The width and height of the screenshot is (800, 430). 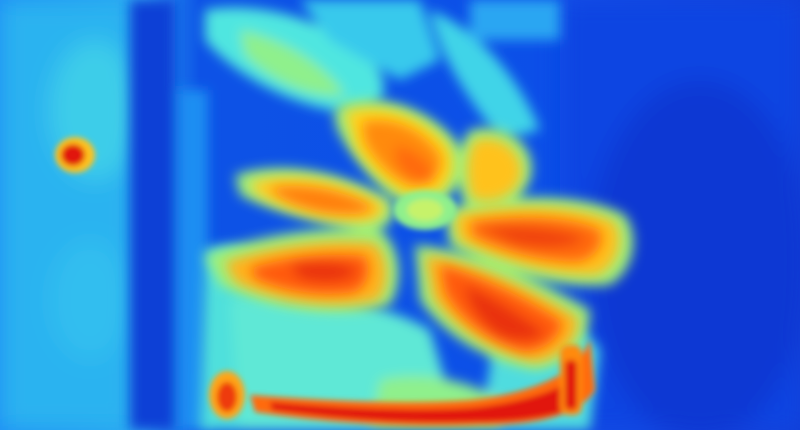 I want to click on hot-spot-lower, so click(x=227, y=395).